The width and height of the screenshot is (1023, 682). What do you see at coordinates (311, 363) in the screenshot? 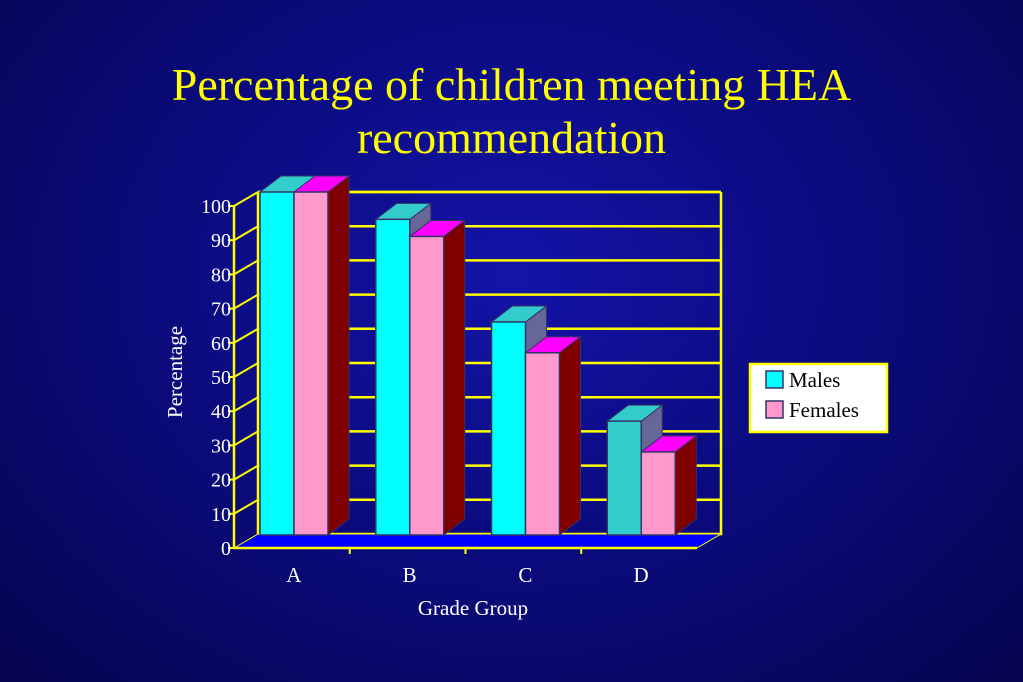
I see `bar-females-a` at bounding box center [311, 363].